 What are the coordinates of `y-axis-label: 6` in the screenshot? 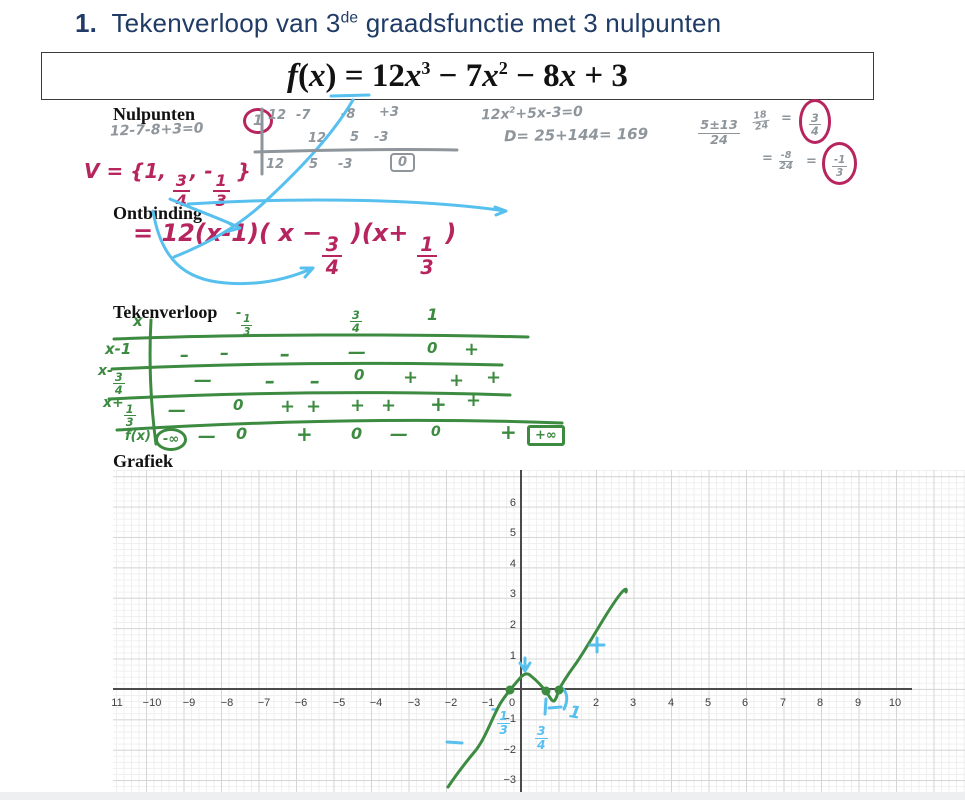 It's located at (512, 503).